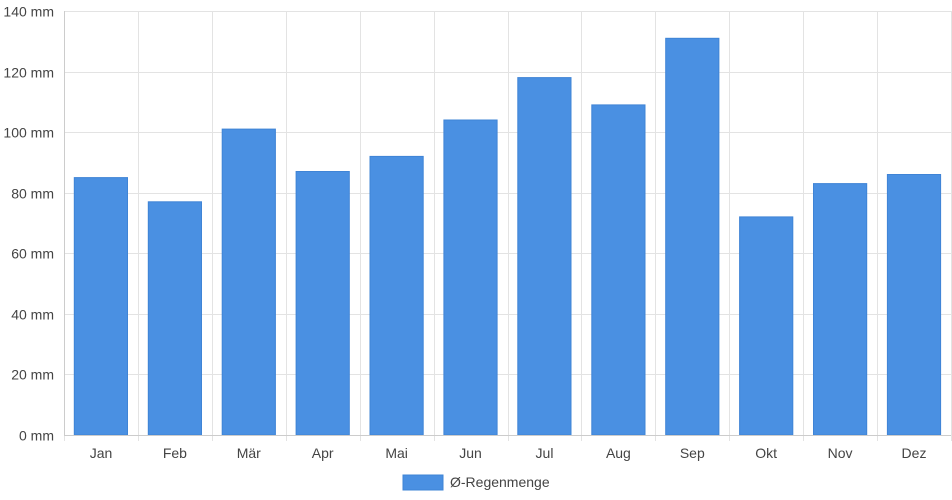  What do you see at coordinates (692, 453) in the screenshot?
I see `x-tick-label: Sep` at bounding box center [692, 453].